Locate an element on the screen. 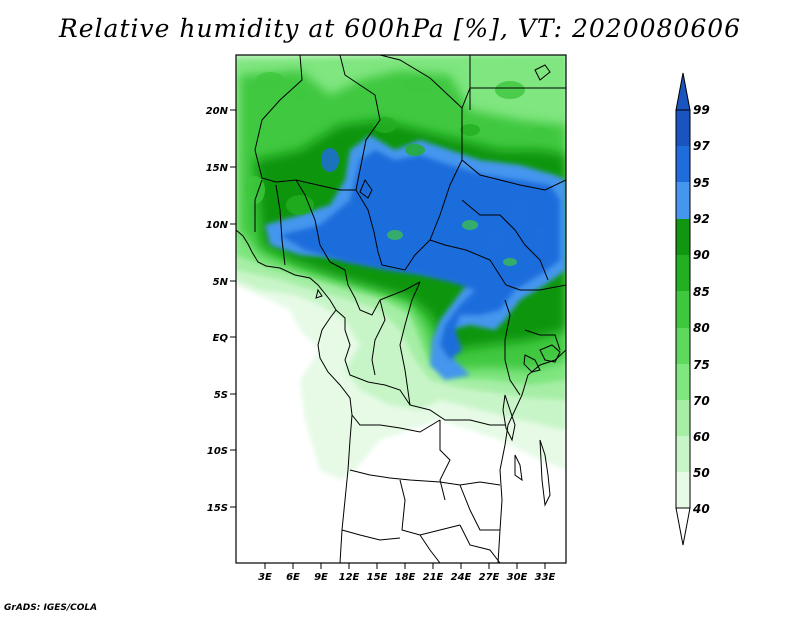  lon-label-15e: 15E is located at coordinates (377, 577).